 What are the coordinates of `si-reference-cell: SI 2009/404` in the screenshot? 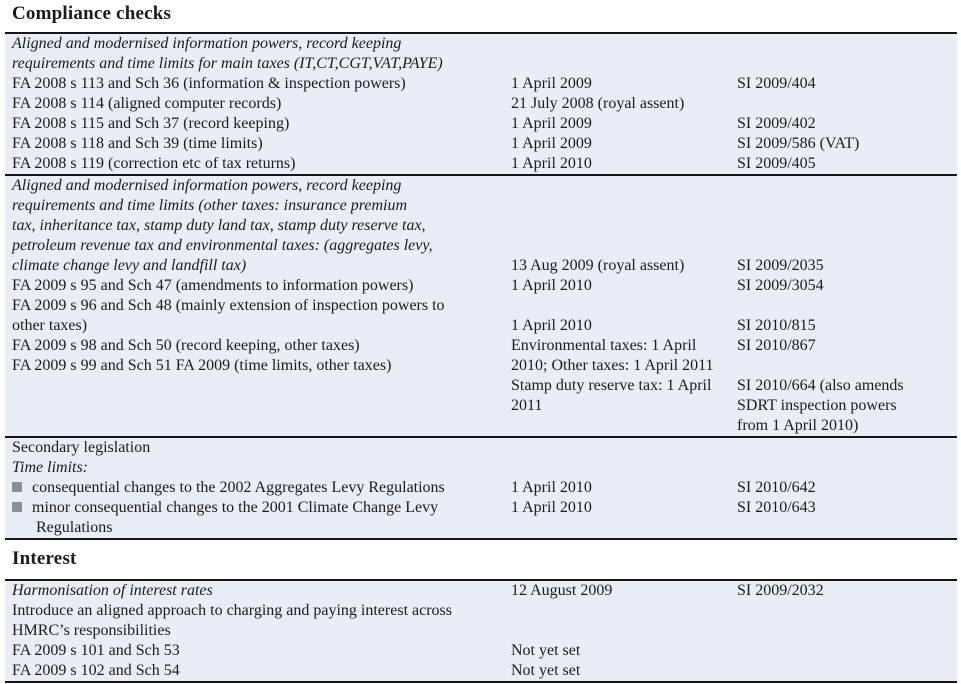 It's located at (776, 83).